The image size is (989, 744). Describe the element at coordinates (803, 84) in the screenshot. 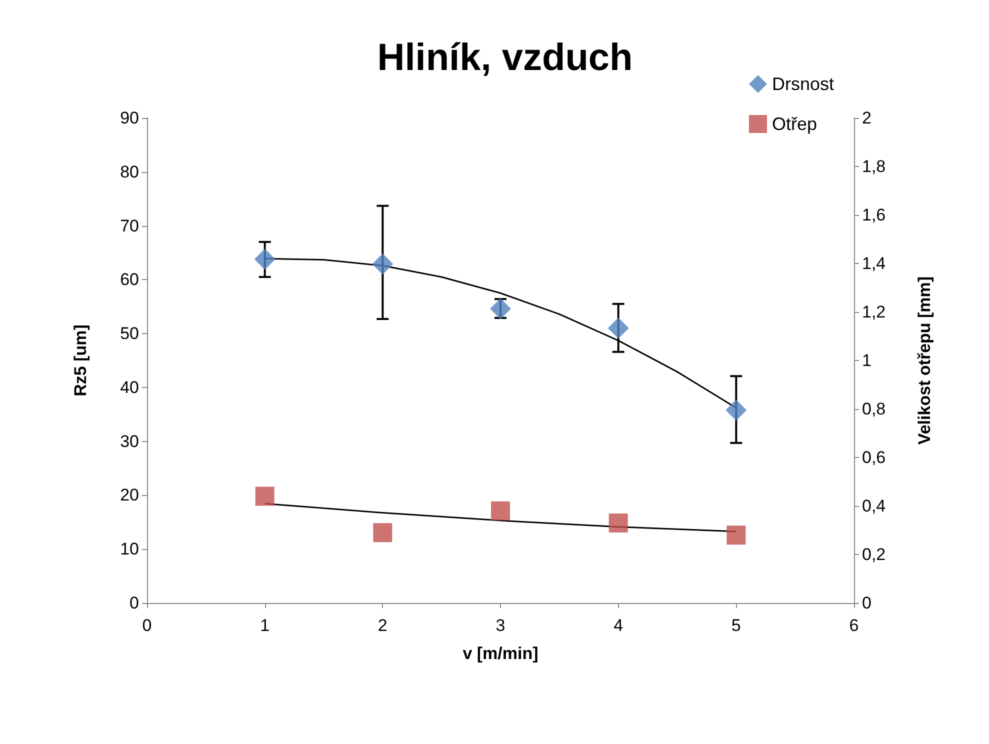

I see `legend-label: Drsnost` at that location.